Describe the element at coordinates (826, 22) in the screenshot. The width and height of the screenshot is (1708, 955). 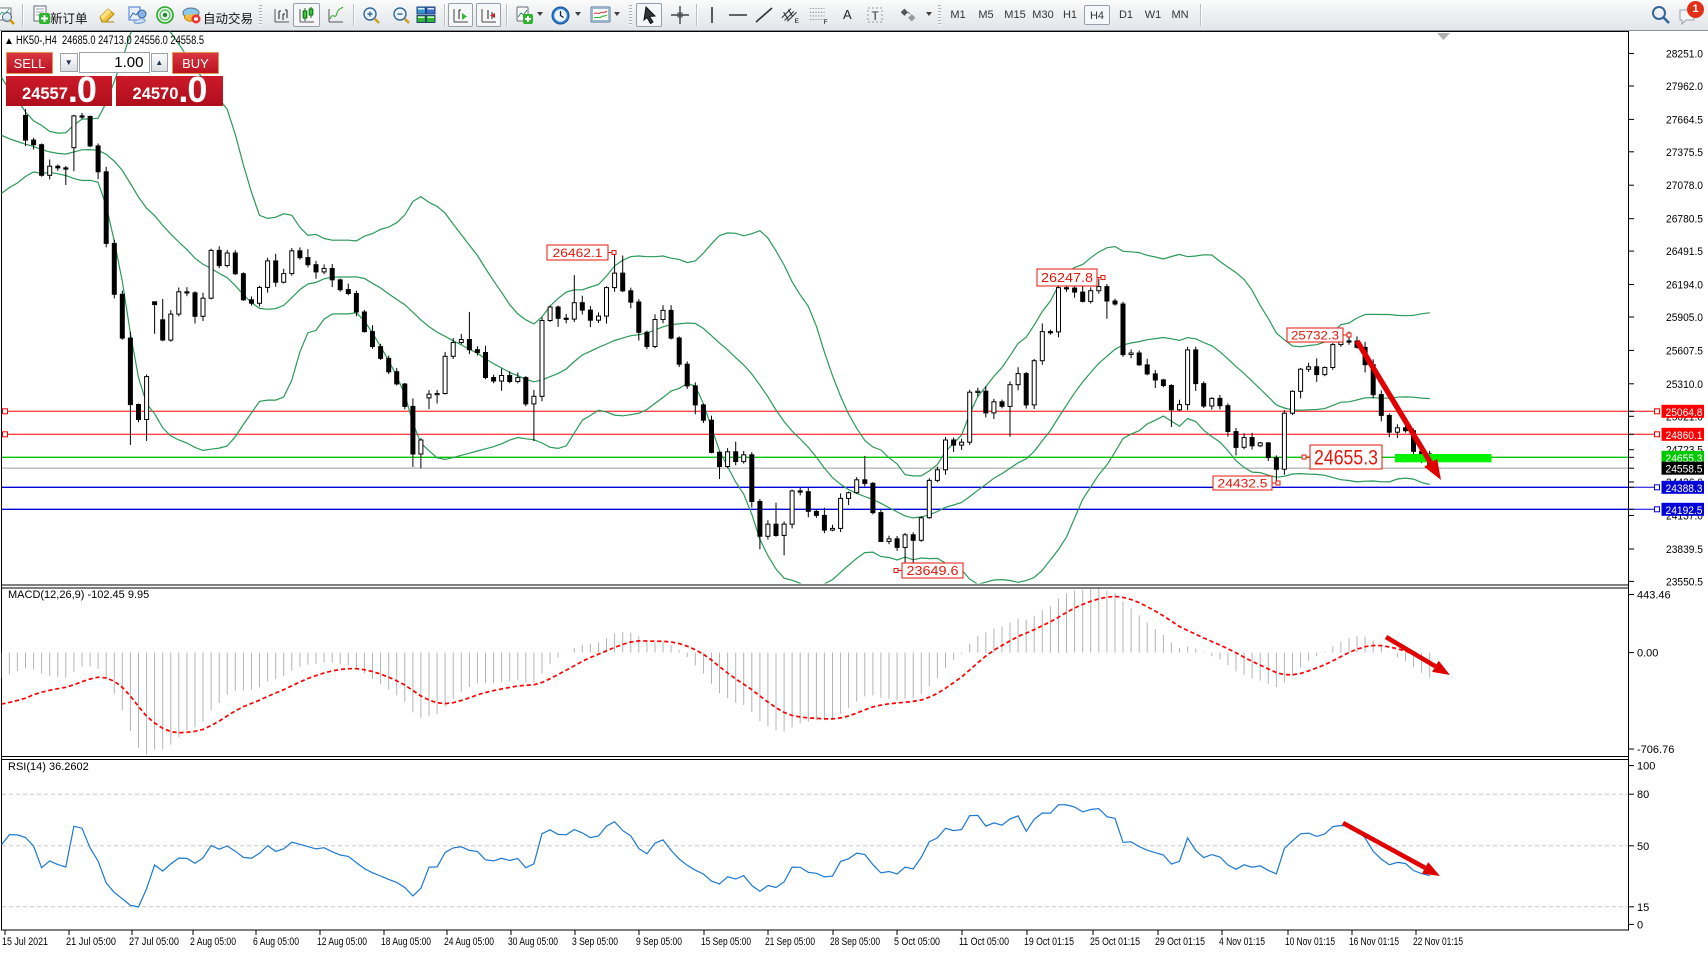
I see `svg-text: F` at that location.